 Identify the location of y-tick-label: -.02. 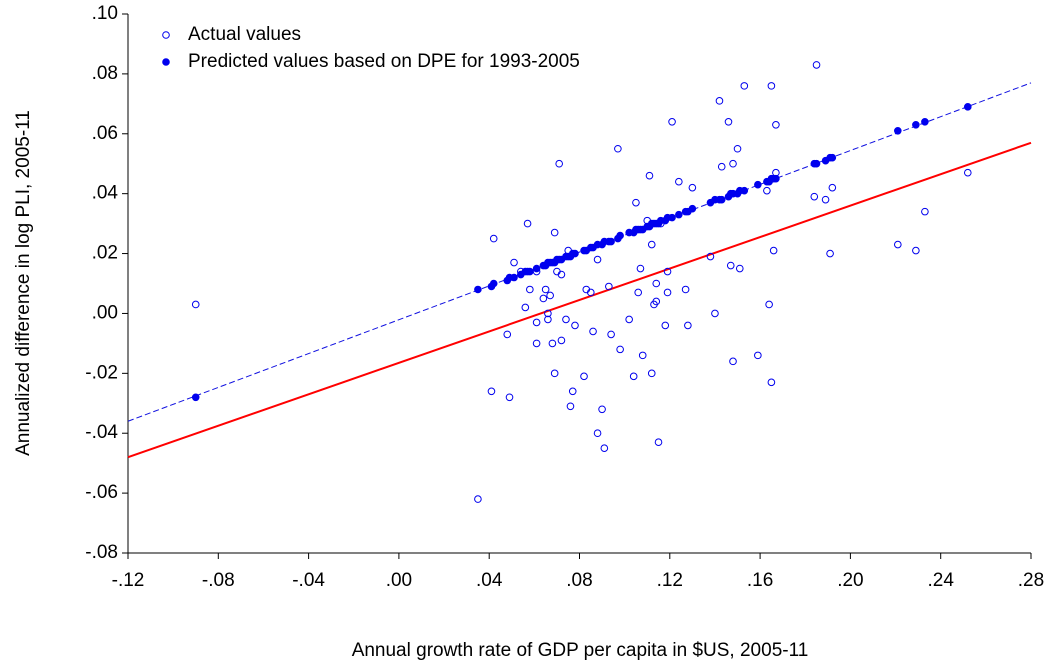
(101, 372).